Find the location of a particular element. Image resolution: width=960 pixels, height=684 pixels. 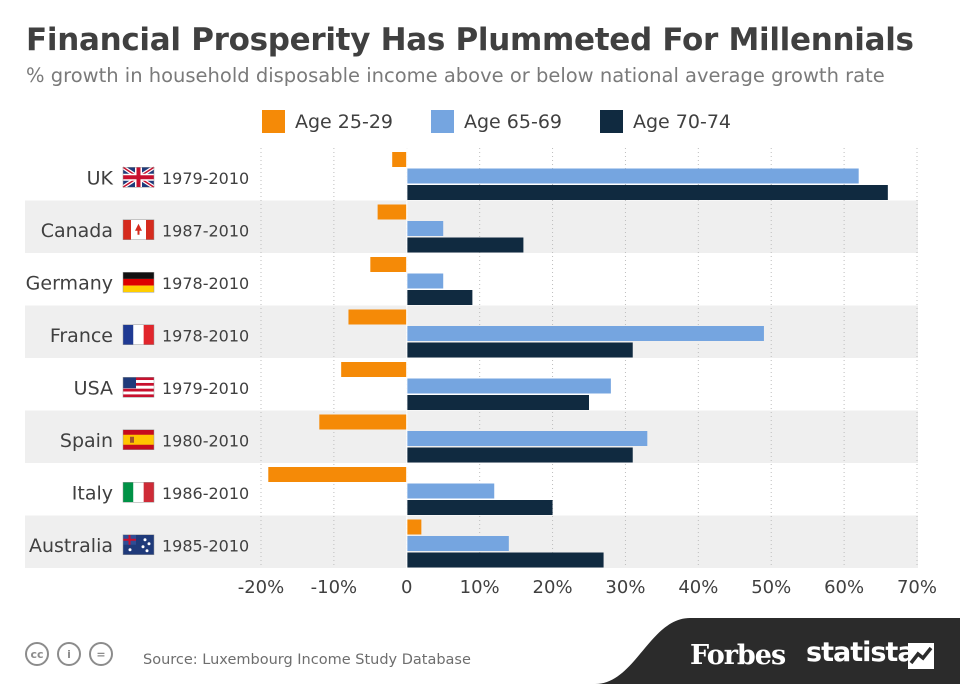

category-label: Spain is located at coordinates (86, 441).